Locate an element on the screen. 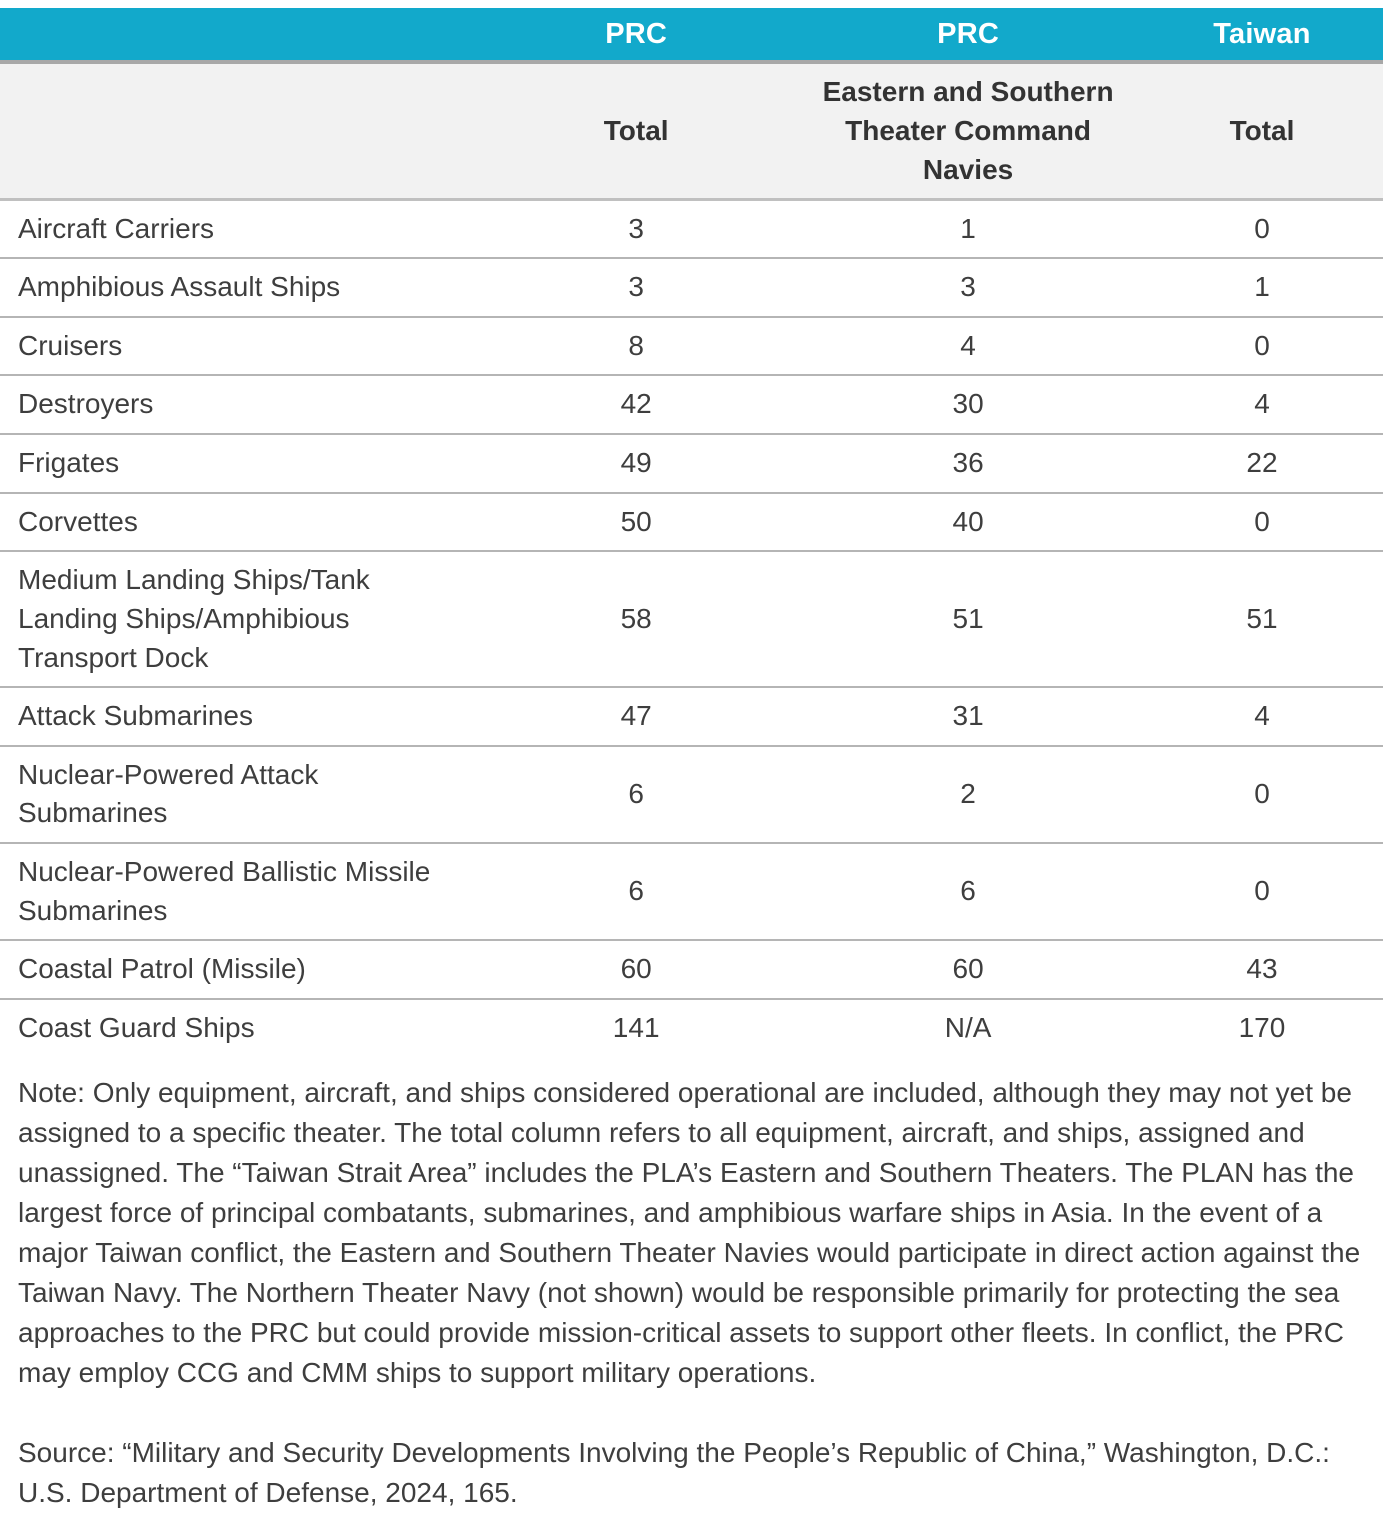 Image resolution: width=1383 pixels, height=1537 pixels. row-label: Cruisers is located at coordinates (70, 345).